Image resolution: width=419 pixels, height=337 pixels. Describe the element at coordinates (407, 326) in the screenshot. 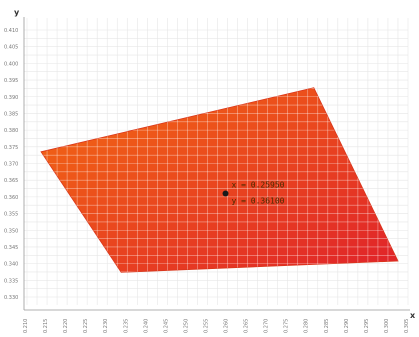

I see `x-tick-label: 0.305` at that location.